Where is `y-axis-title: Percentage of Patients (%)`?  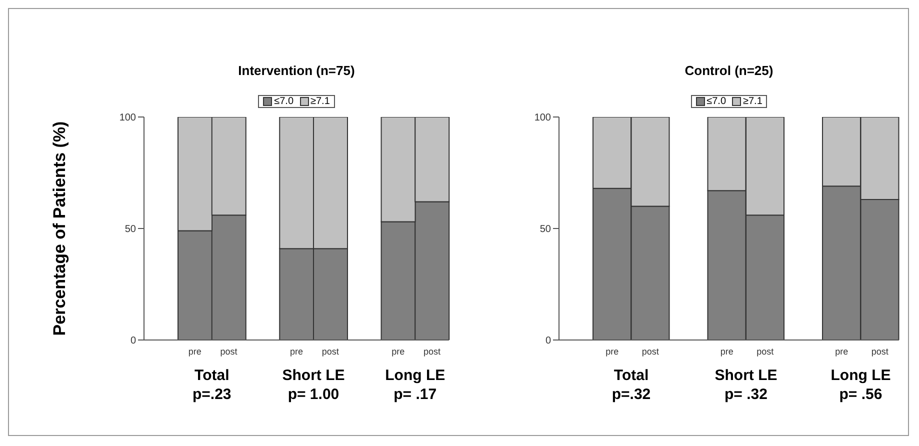
y-axis-title: Percentage of Patients (%) is located at coordinates (60, 228).